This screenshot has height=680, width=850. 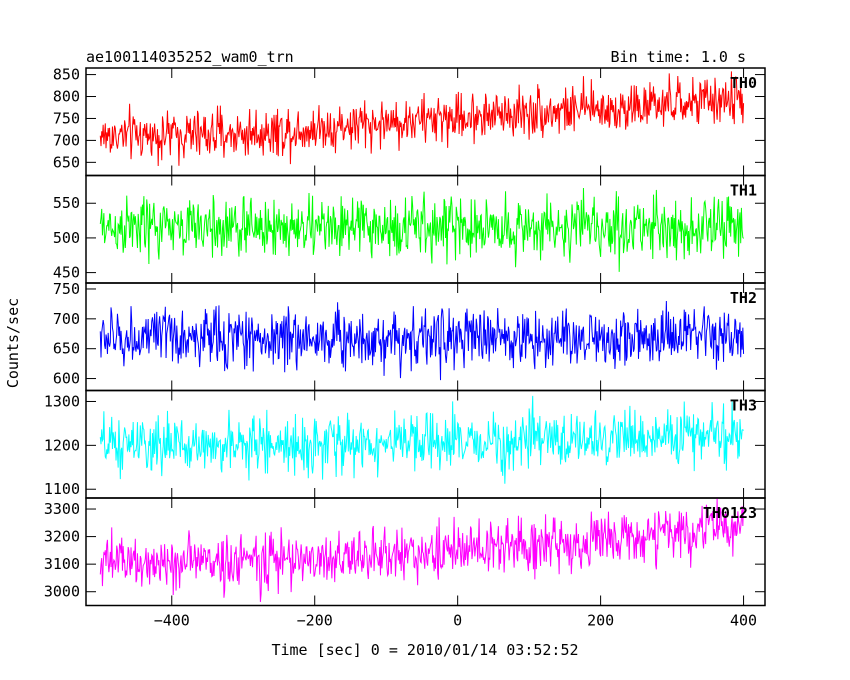 What do you see at coordinates (172, 621) in the screenshot?
I see `x-tick-label: −400` at bounding box center [172, 621].